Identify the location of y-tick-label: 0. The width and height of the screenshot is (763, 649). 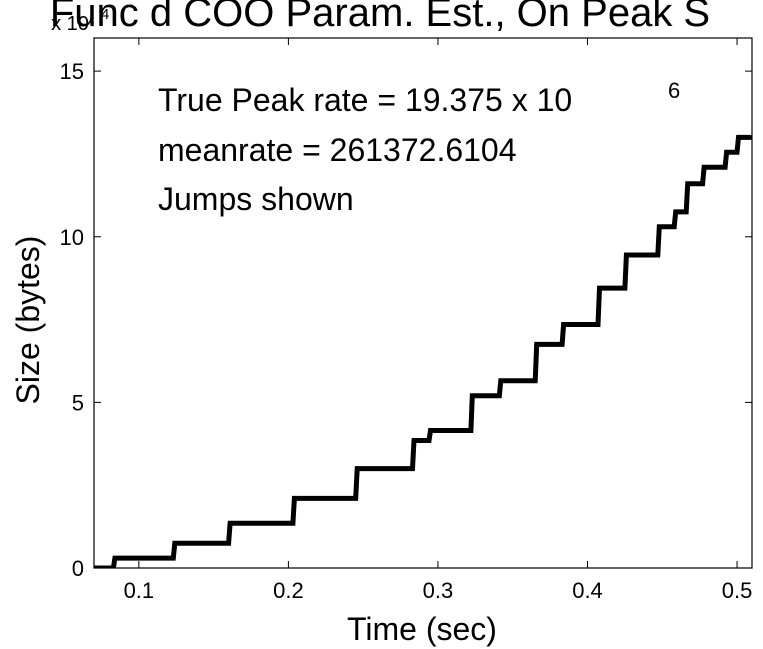
(78, 568).